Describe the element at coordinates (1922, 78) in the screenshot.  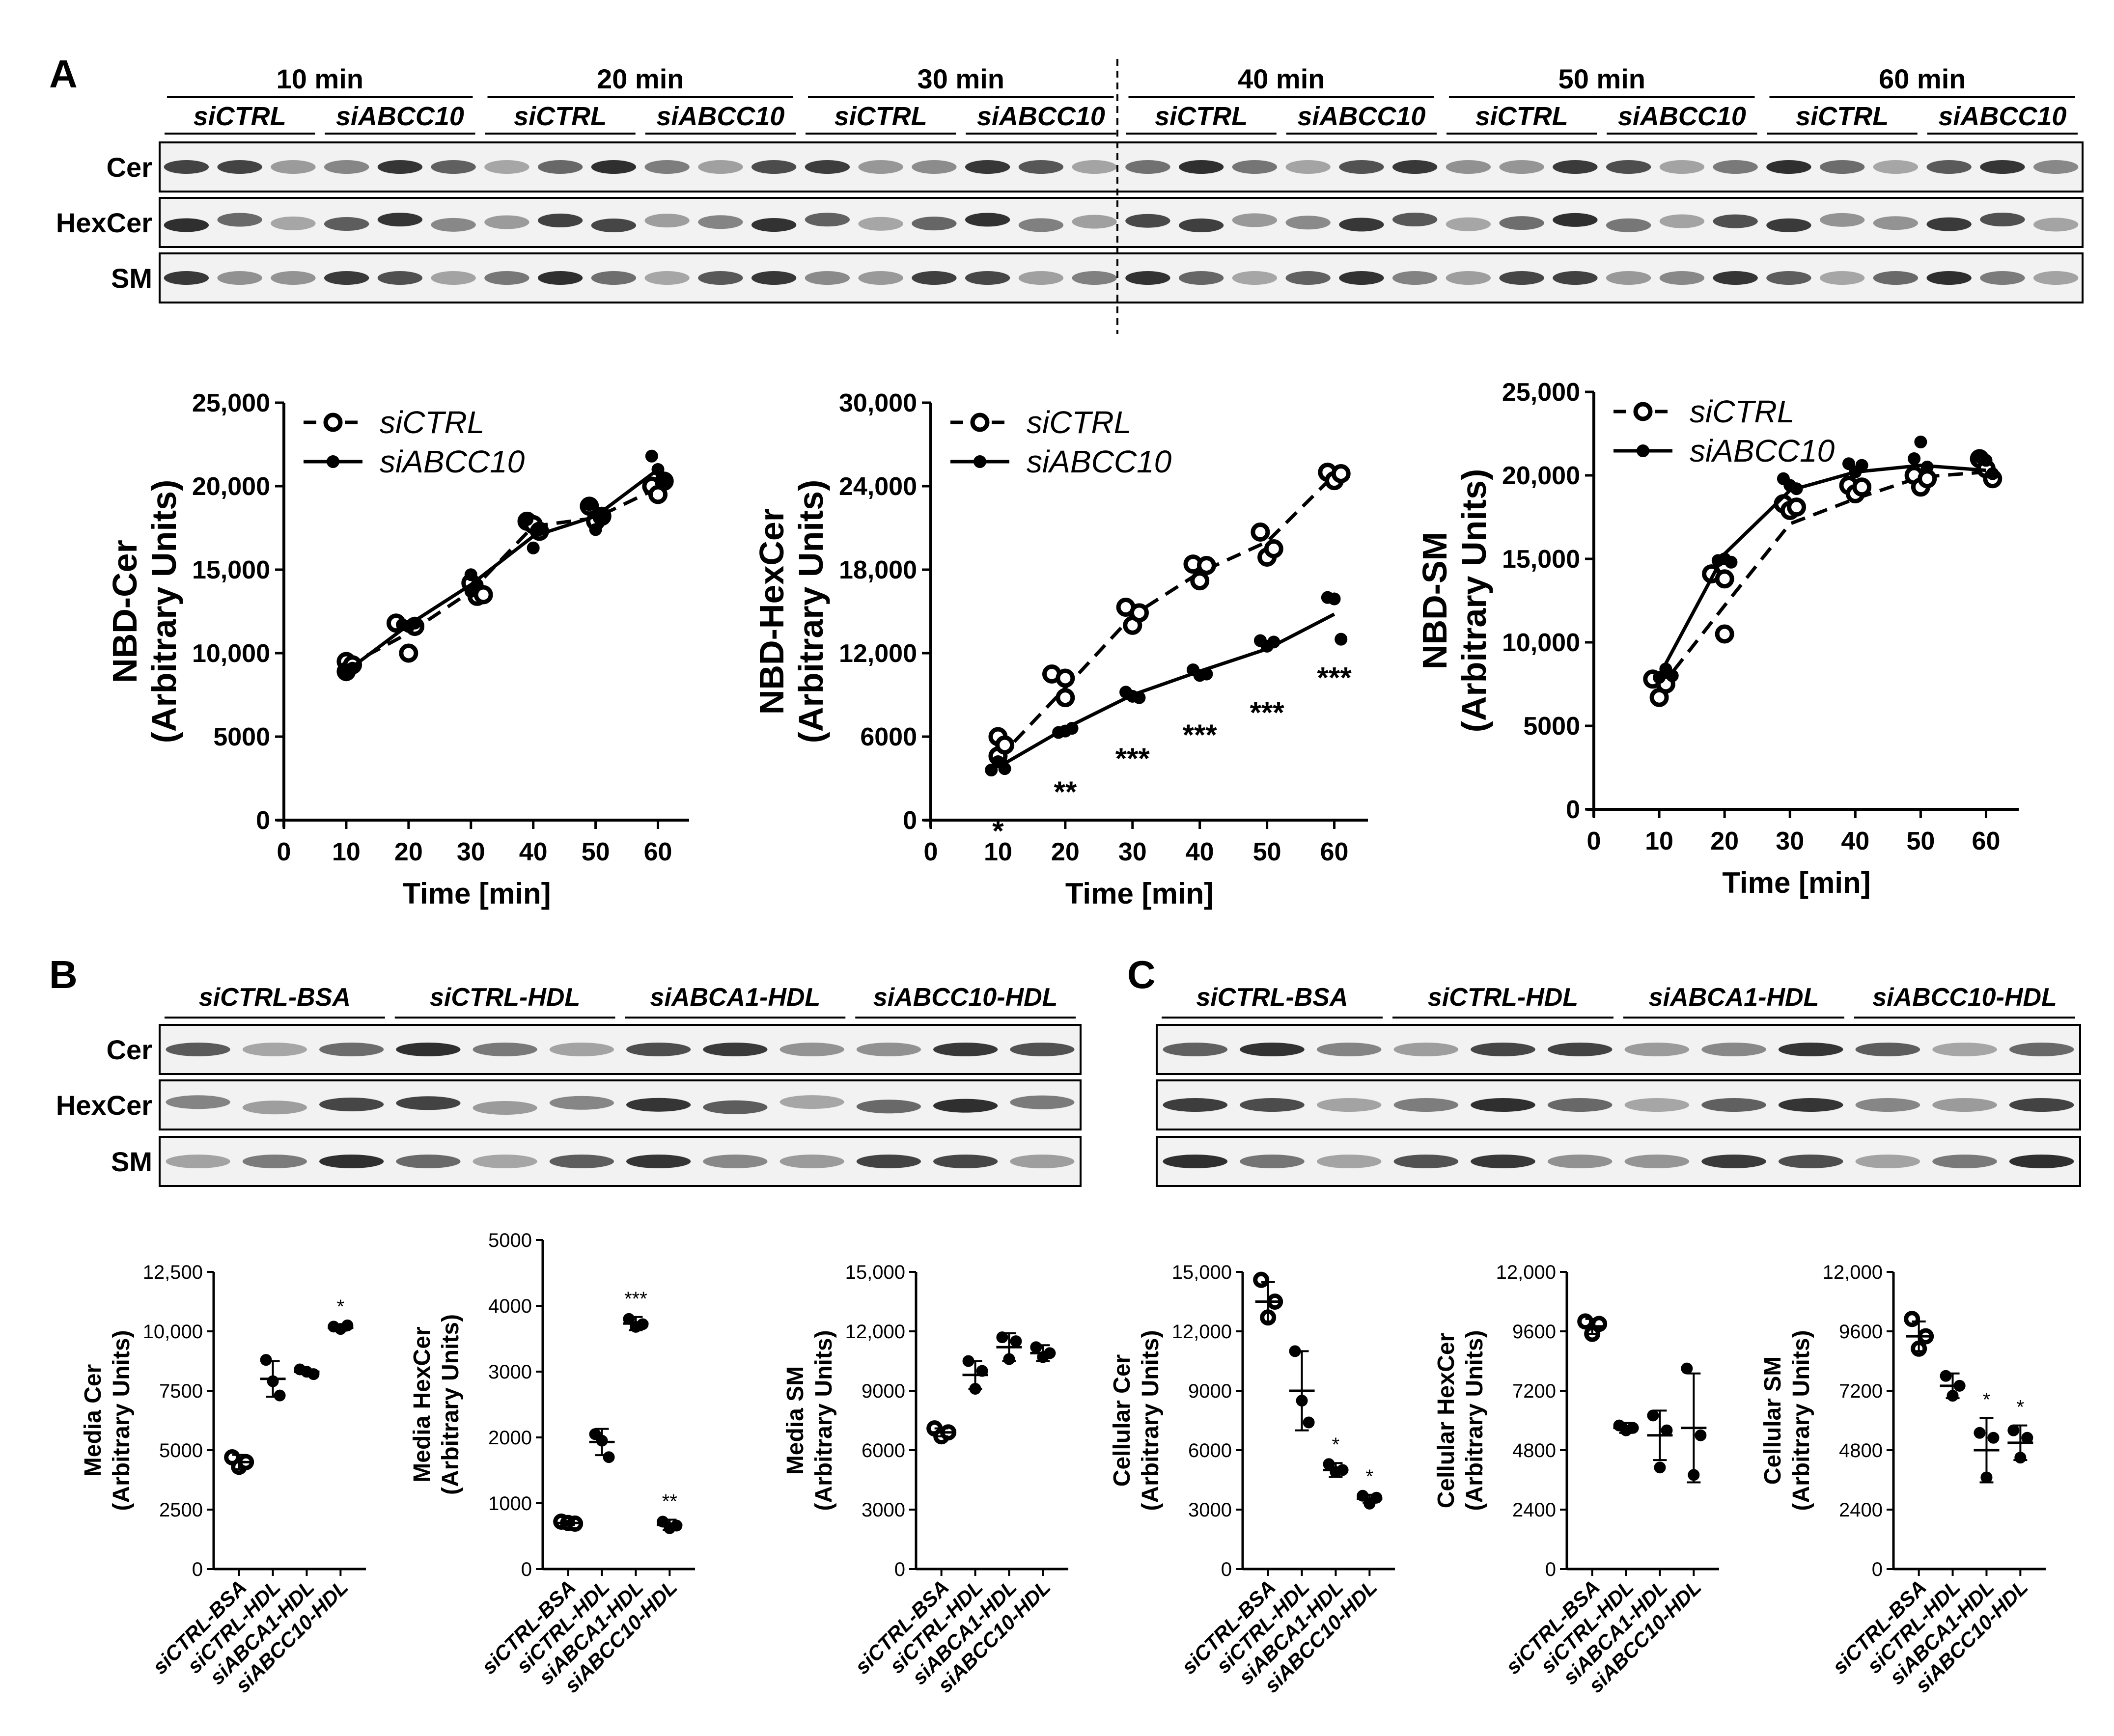
I see `time-label: 60 min` at that location.